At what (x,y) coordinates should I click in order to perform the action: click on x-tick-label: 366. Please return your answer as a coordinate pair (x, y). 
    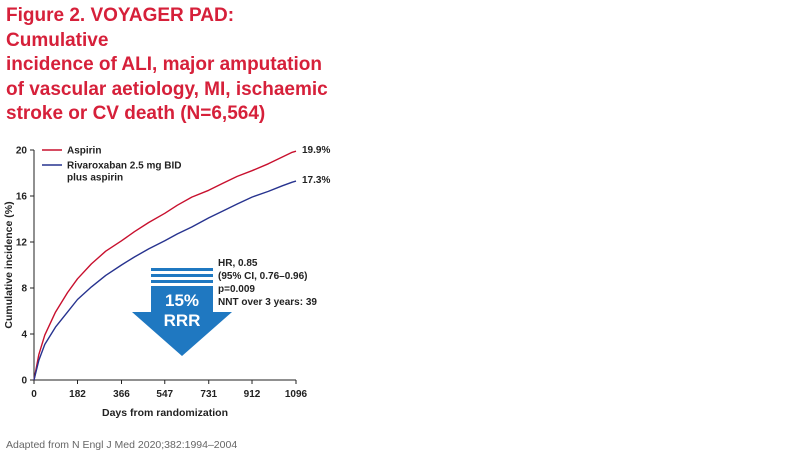
    Looking at the image, I should click on (121, 394).